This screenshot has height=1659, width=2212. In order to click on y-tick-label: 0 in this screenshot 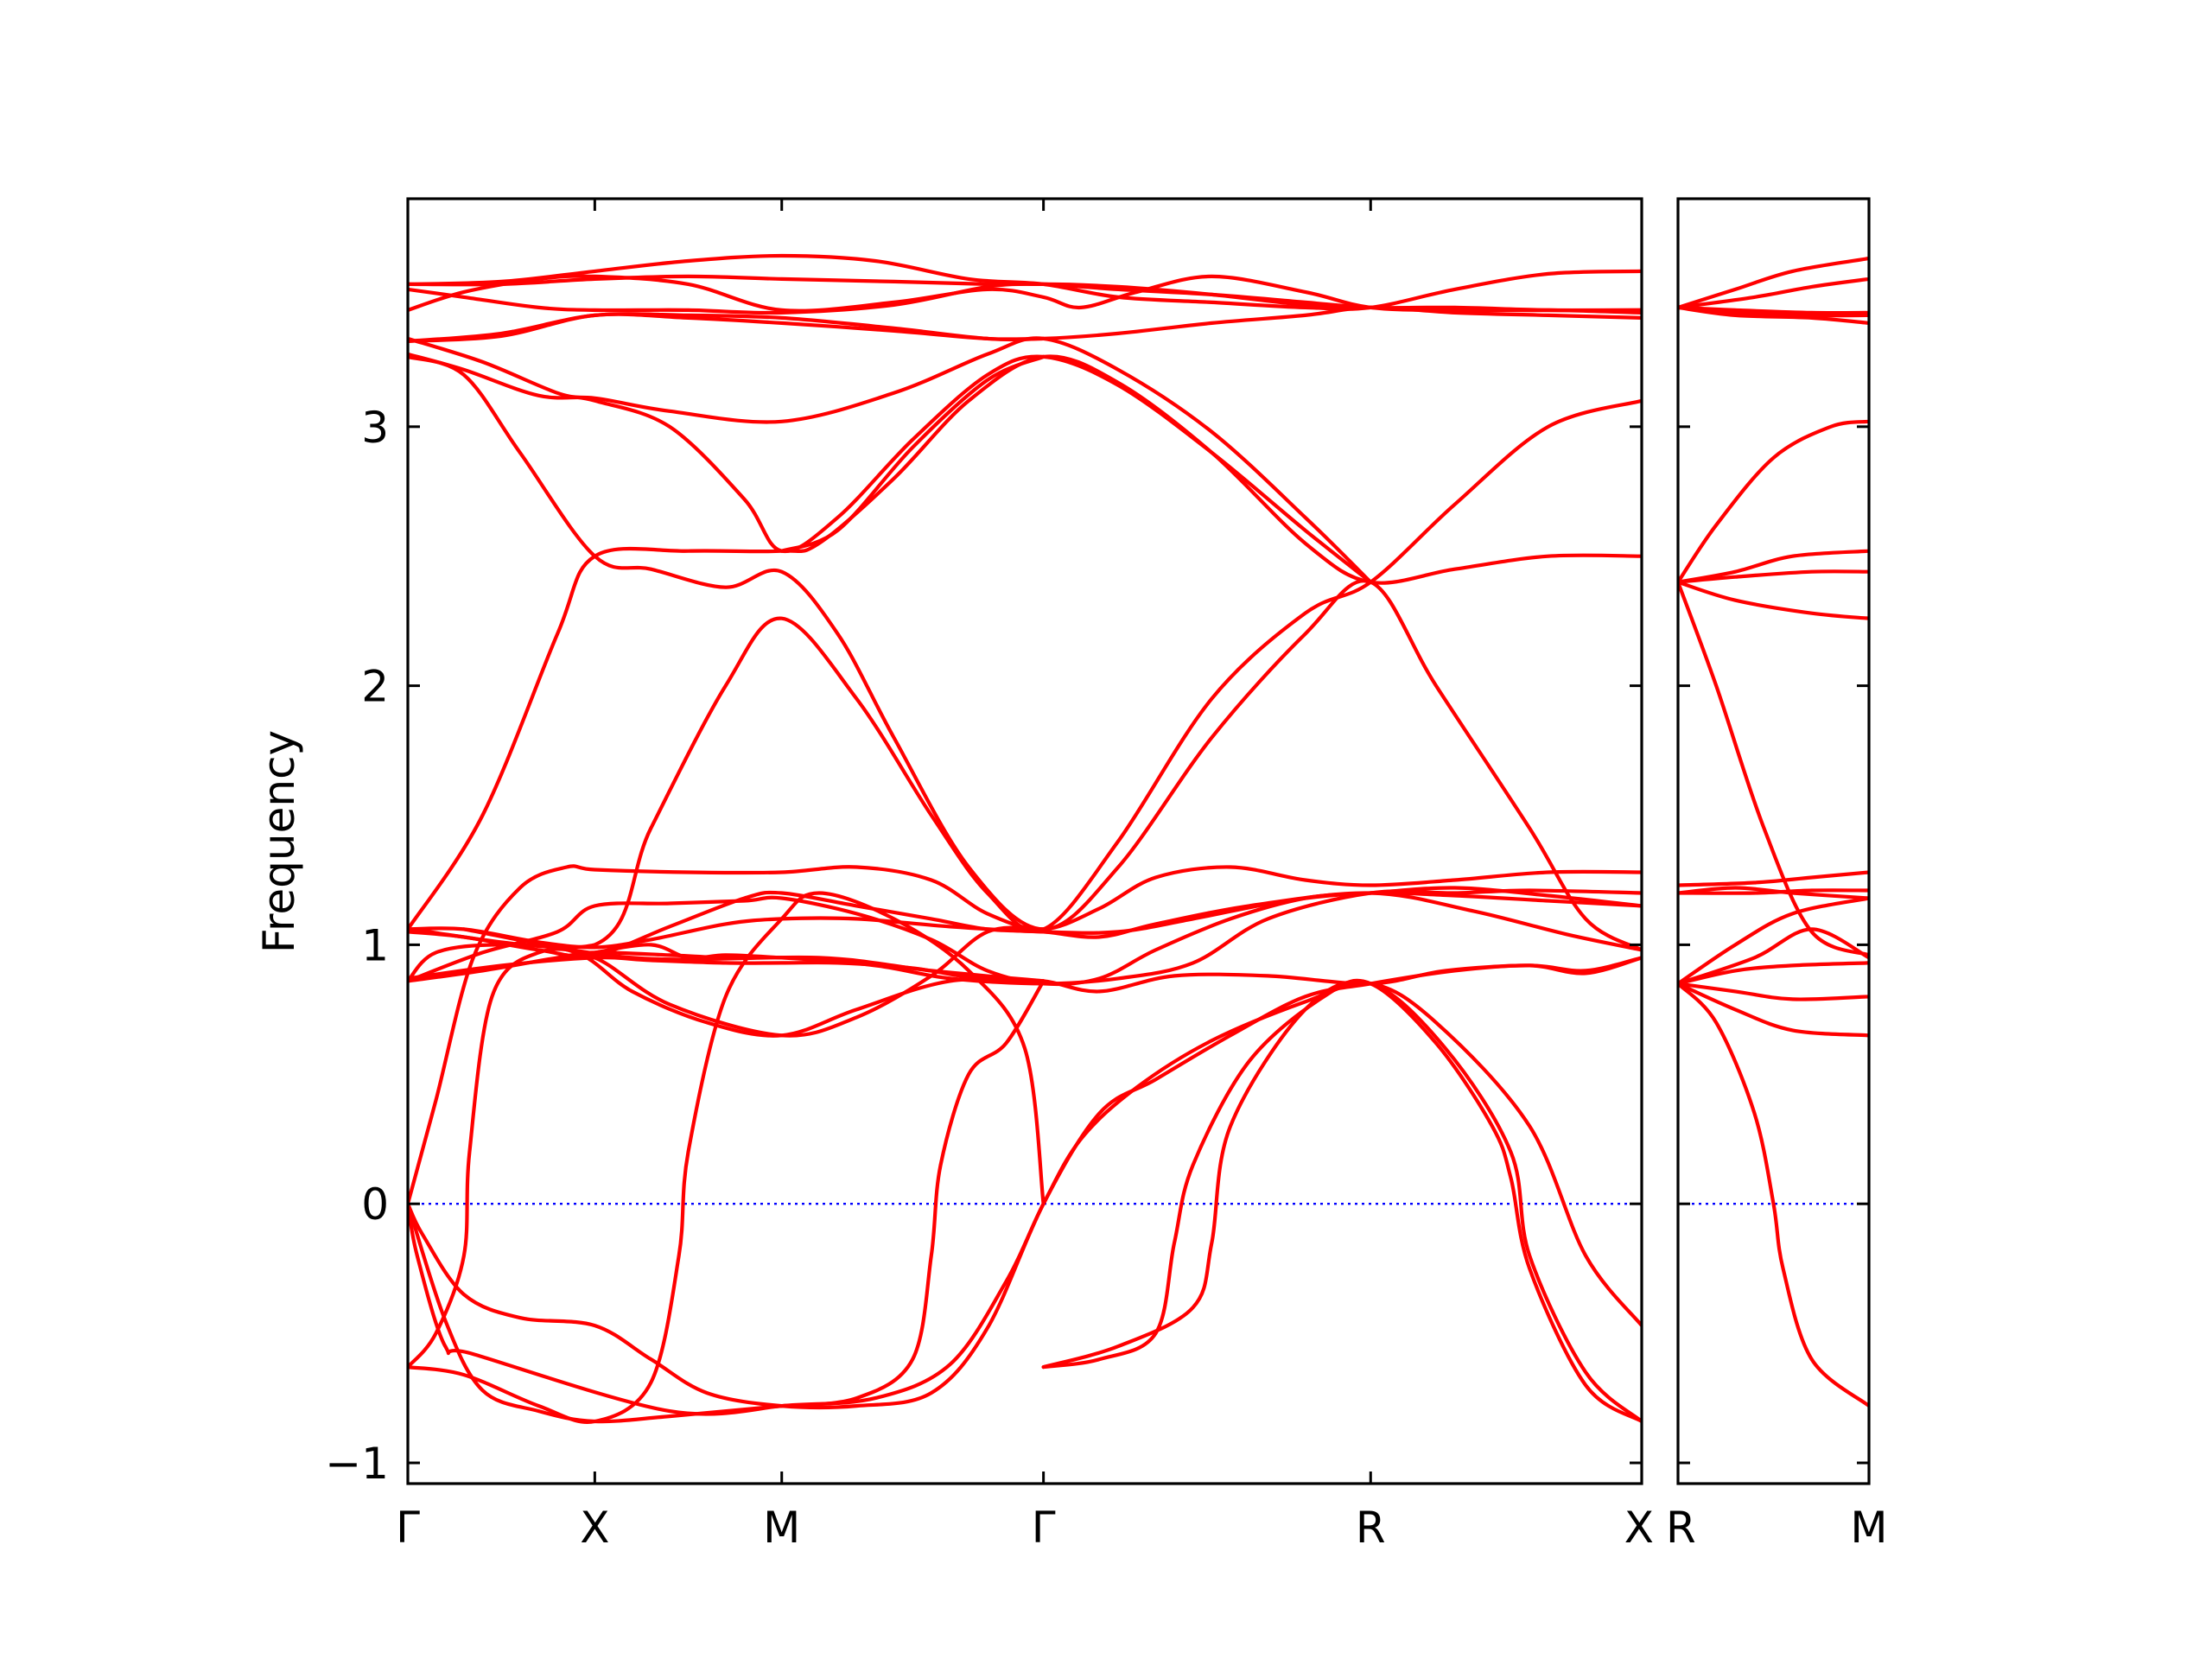, I will do `click(375, 1204)`.